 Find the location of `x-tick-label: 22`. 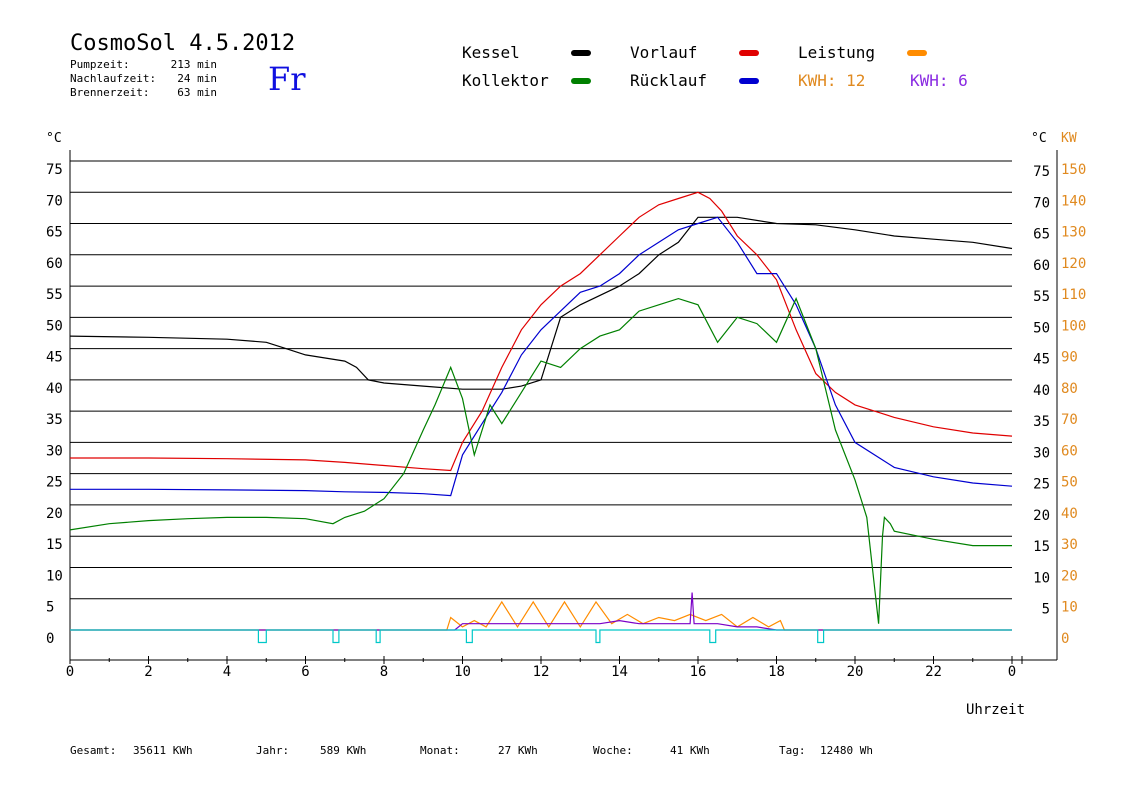

x-tick-label: 22 is located at coordinates (933, 672).